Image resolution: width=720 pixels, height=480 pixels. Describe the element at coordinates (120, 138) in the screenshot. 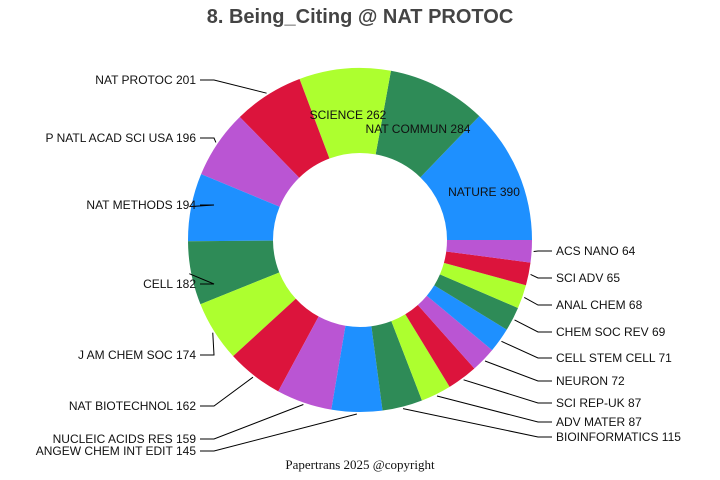

I see `slice-label: P NATL ACAD SCI USA 196` at that location.